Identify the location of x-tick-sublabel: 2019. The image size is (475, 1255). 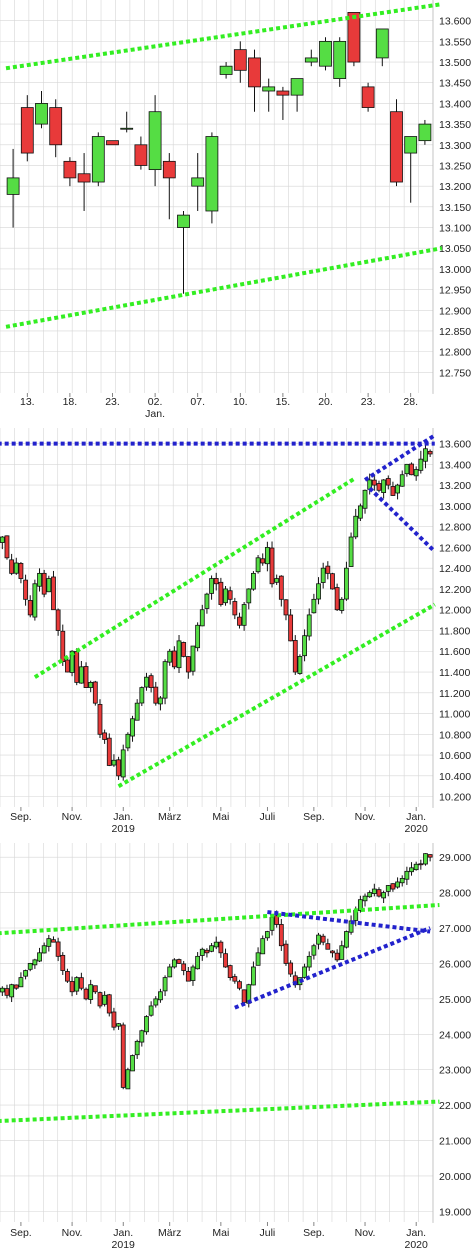
(124, 829).